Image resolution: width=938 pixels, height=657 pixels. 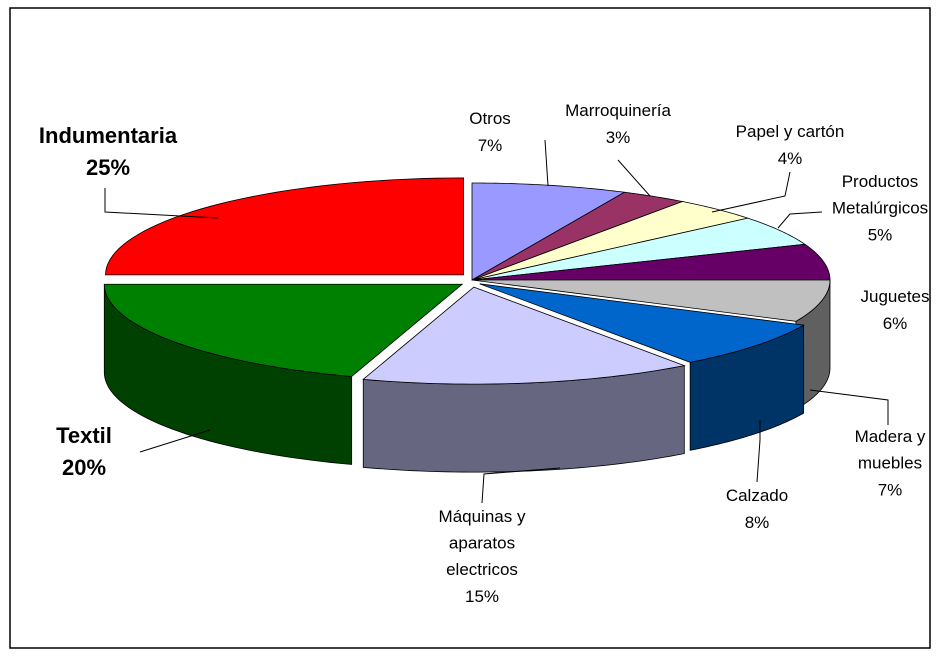 I want to click on slice-value-label: 25%, so click(x=108, y=167).